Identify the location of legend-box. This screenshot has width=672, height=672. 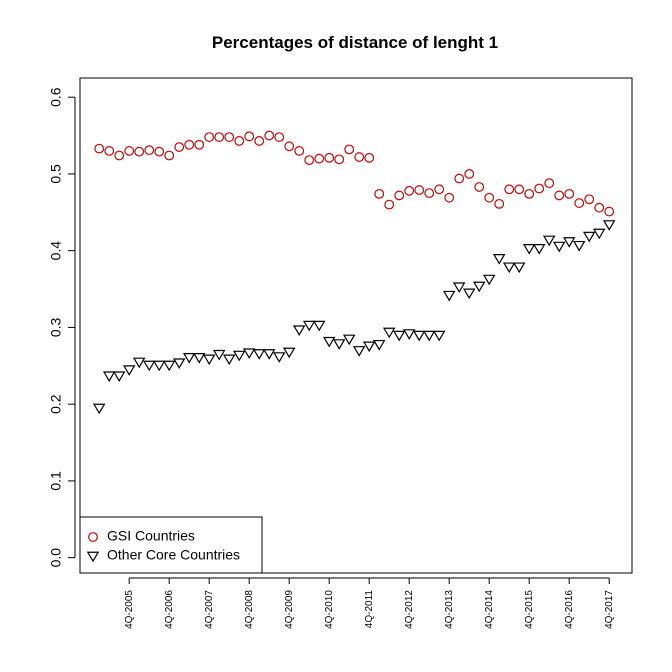
(171, 545).